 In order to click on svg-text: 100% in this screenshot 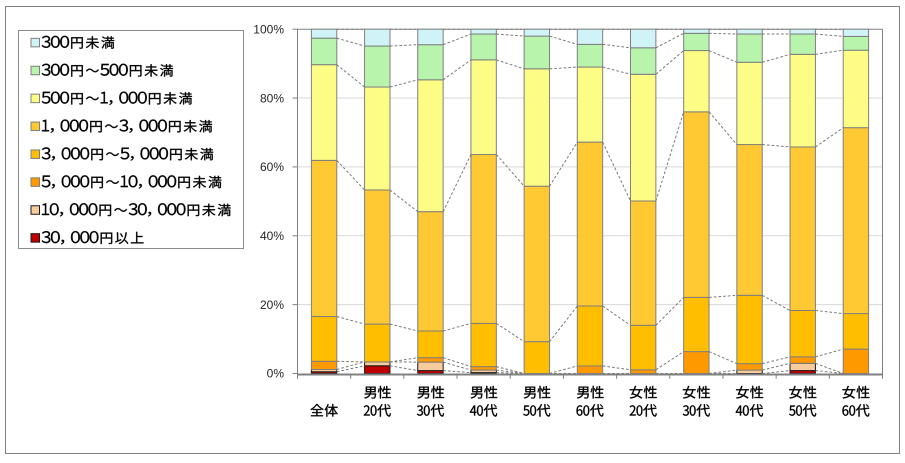, I will do `click(268, 29)`.